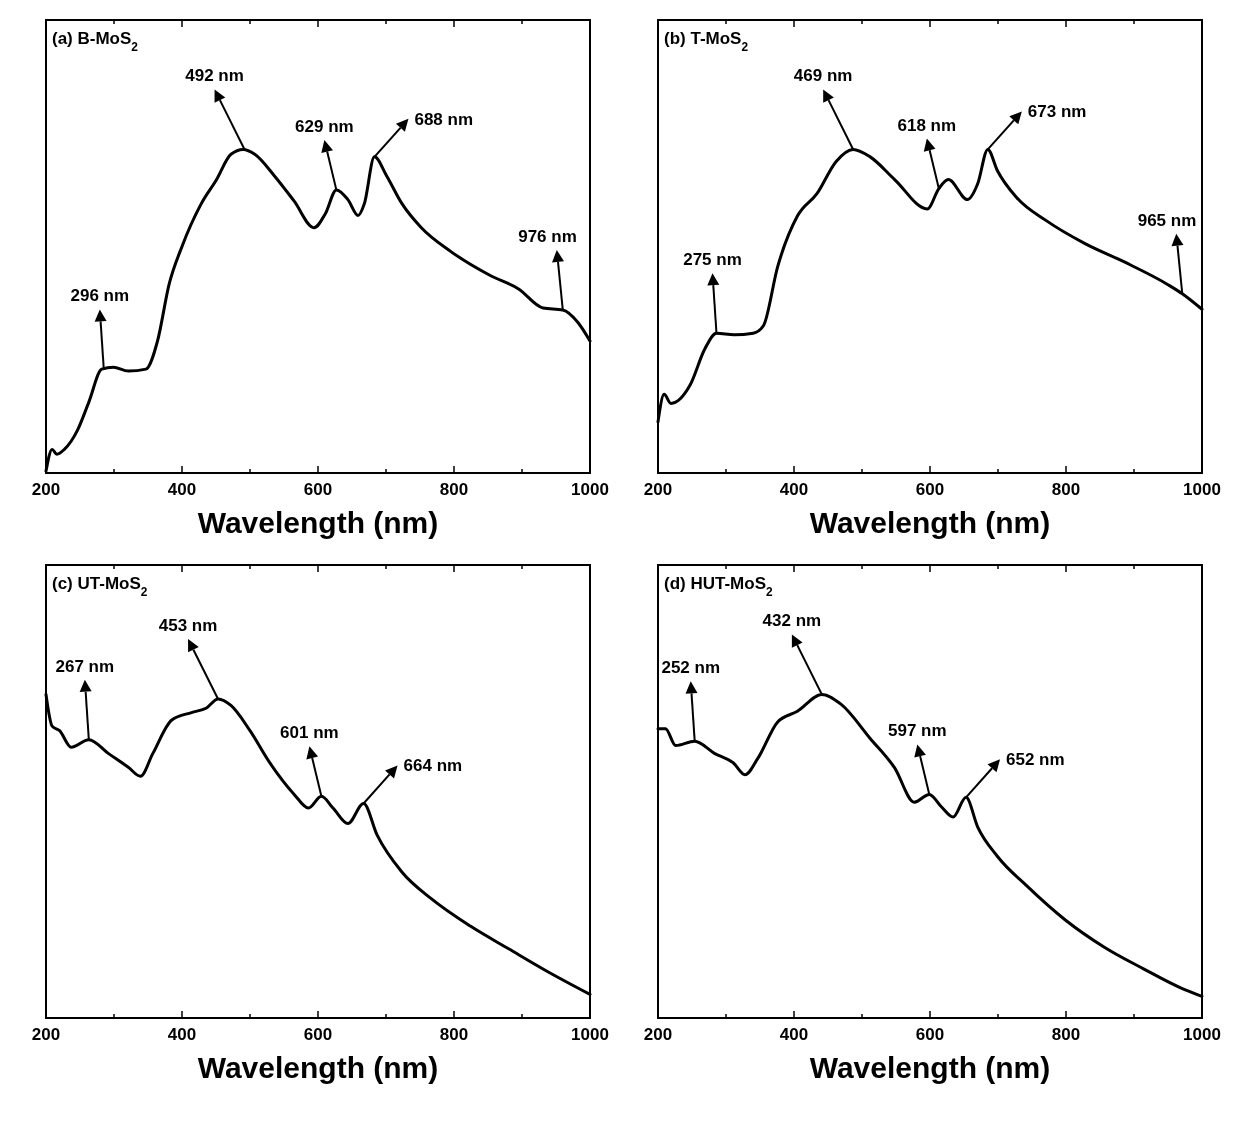 The width and height of the screenshot is (1239, 1122). Describe the element at coordinates (1035, 760) in the screenshot. I see `annotation: 652 nm` at that location.